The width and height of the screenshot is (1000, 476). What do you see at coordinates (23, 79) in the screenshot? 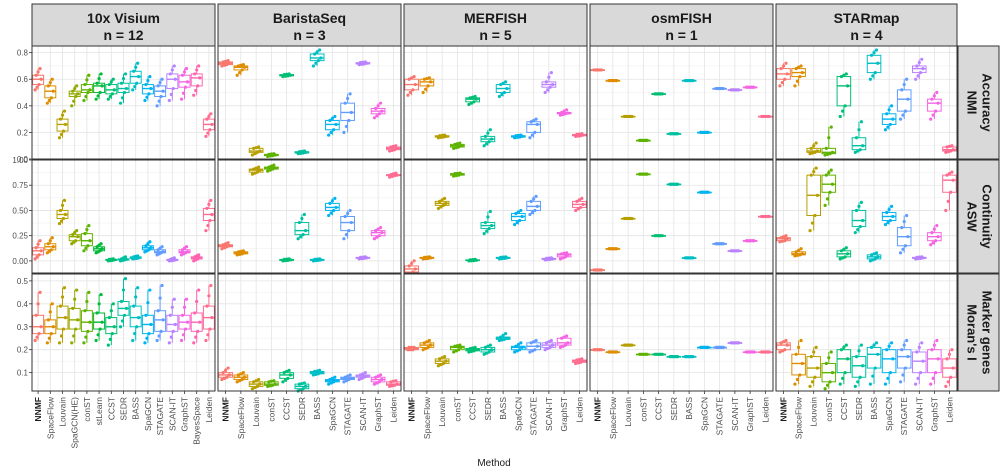
I see `y-tick-label: 0.6` at bounding box center [23, 79].